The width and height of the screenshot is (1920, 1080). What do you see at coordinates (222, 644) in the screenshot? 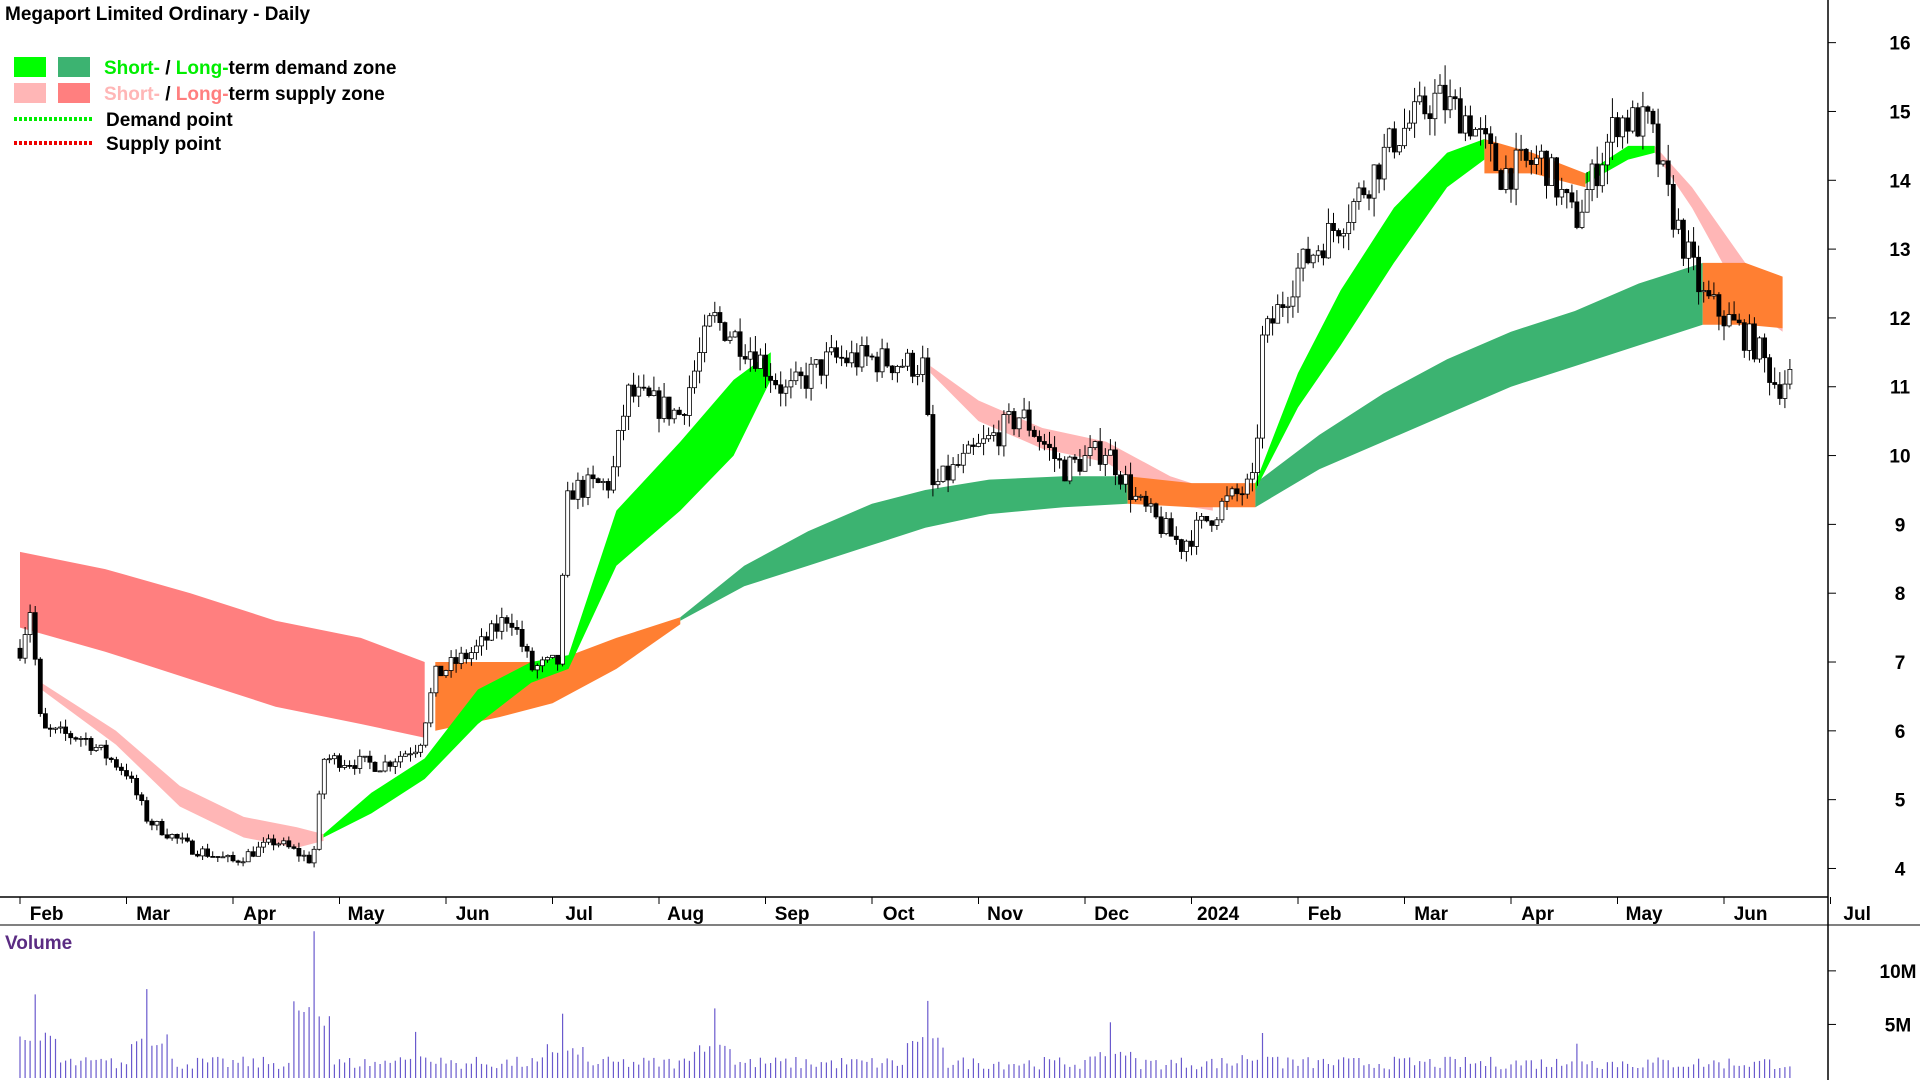
I see `zone-long-supply-early` at bounding box center [222, 644].